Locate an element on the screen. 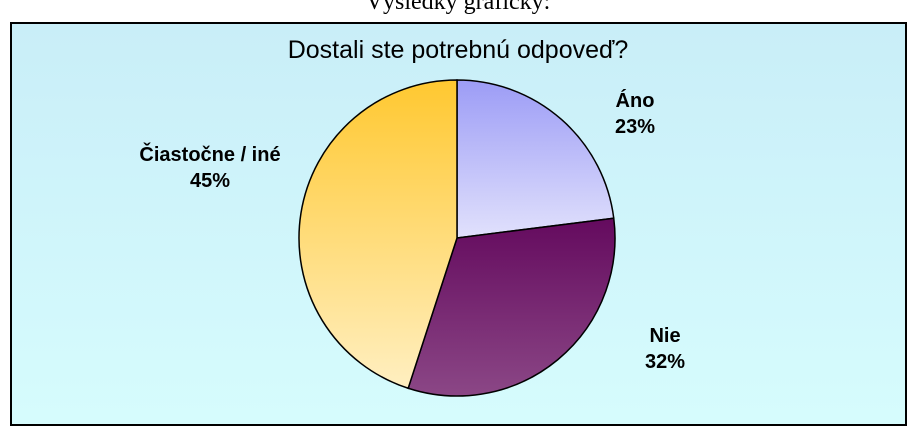 The height and width of the screenshot is (426, 916). value-label: 45% is located at coordinates (210, 181).